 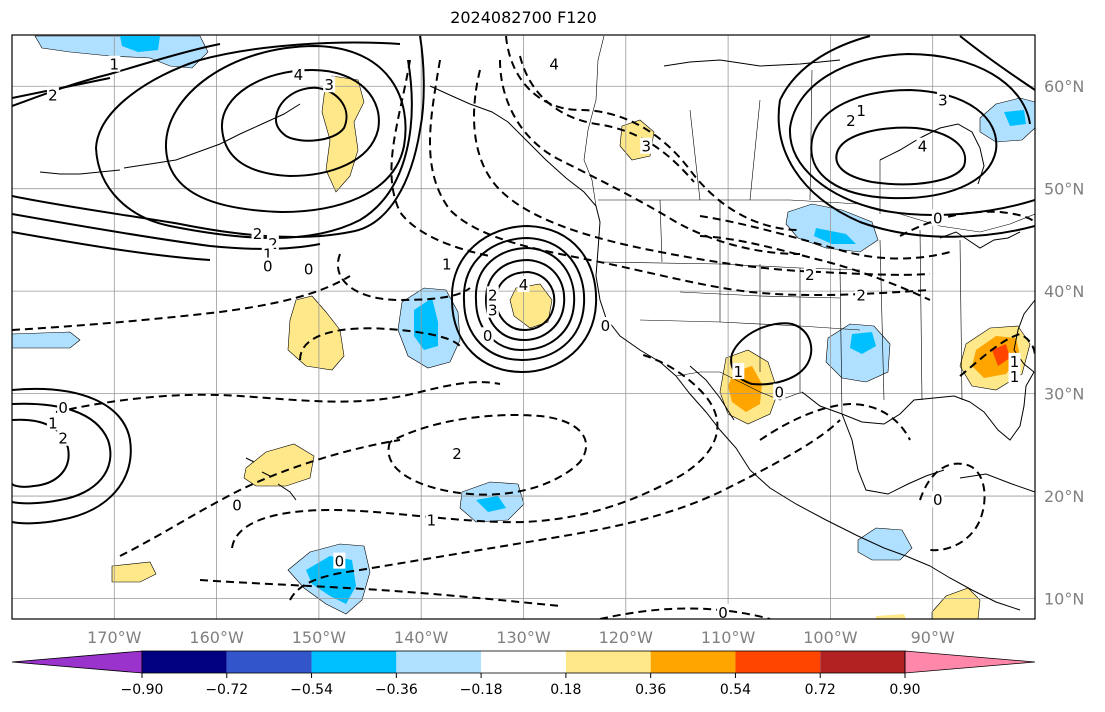 I want to click on shade-negative-hudson-core, so click(x=1015, y=118).